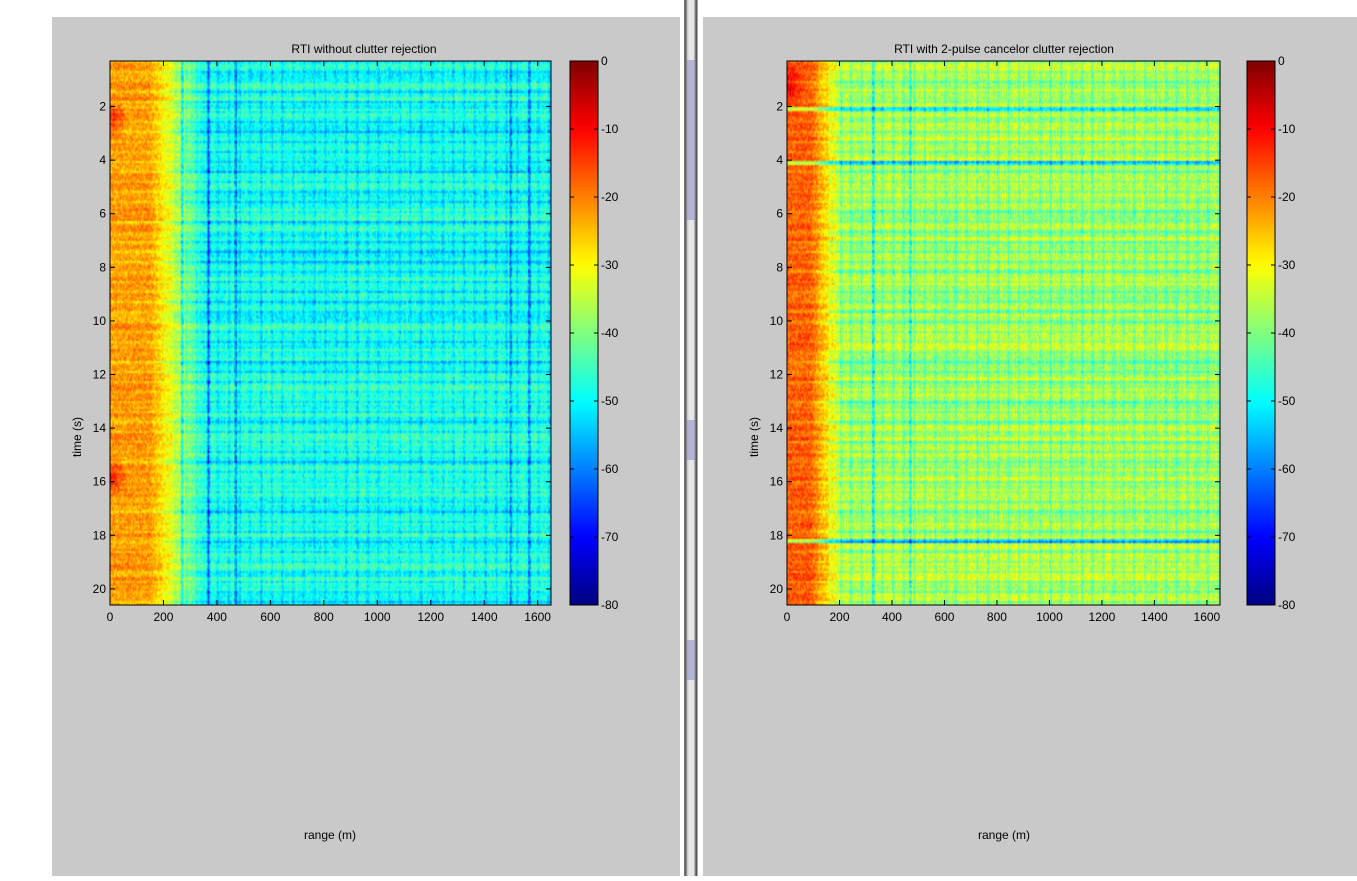 The width and height of the screenshot is (1357, 881). I want to click on splitter-shadow-top, so click(691, 140).